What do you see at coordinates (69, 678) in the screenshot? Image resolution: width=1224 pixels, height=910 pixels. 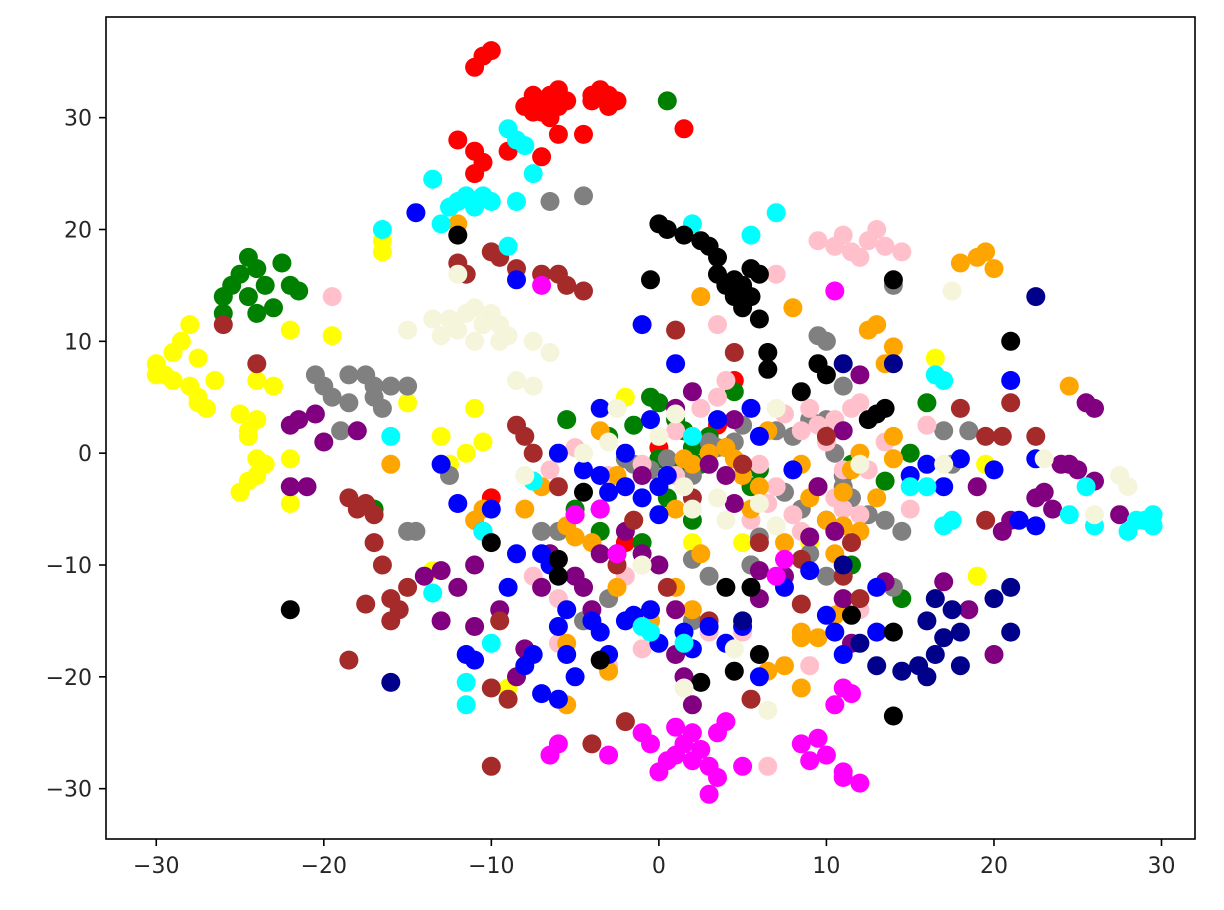 I see `y-tick-label: −20` at bounding box center [69, 678].